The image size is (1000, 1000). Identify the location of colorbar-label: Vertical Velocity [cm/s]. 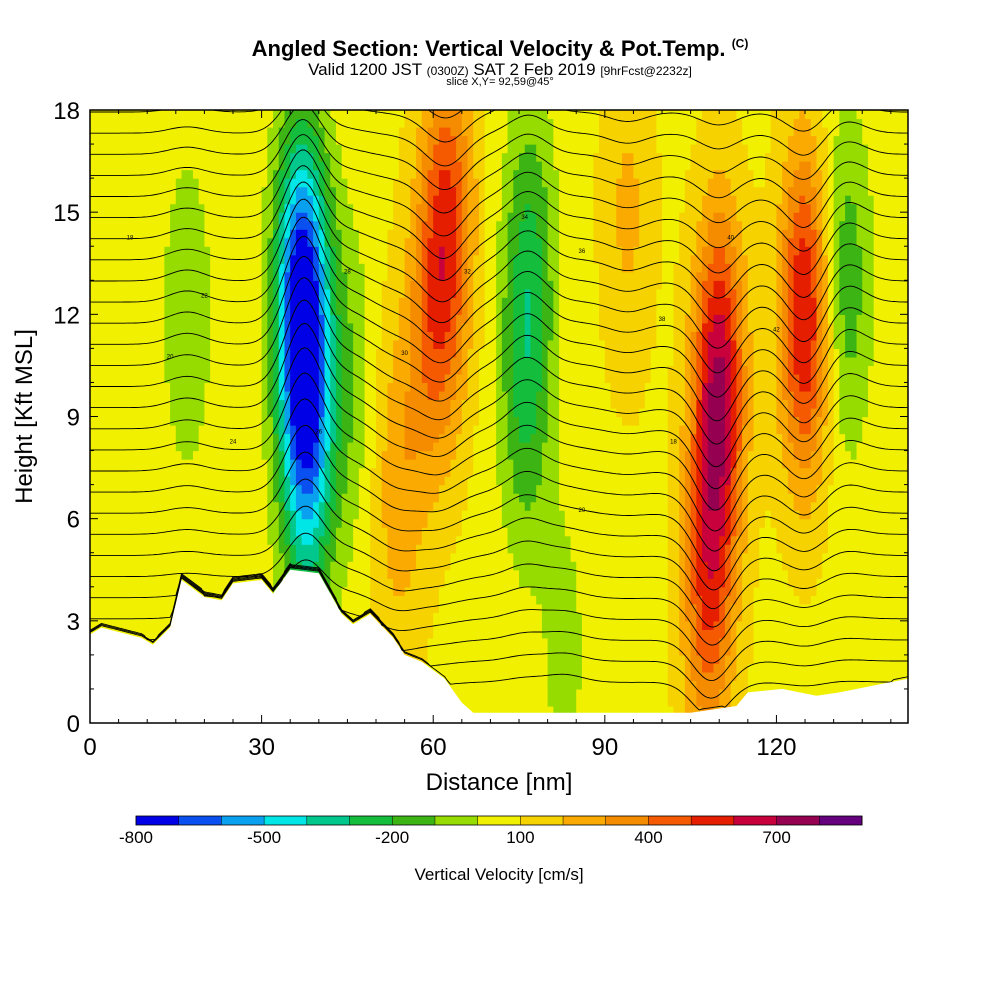
(498, 874).